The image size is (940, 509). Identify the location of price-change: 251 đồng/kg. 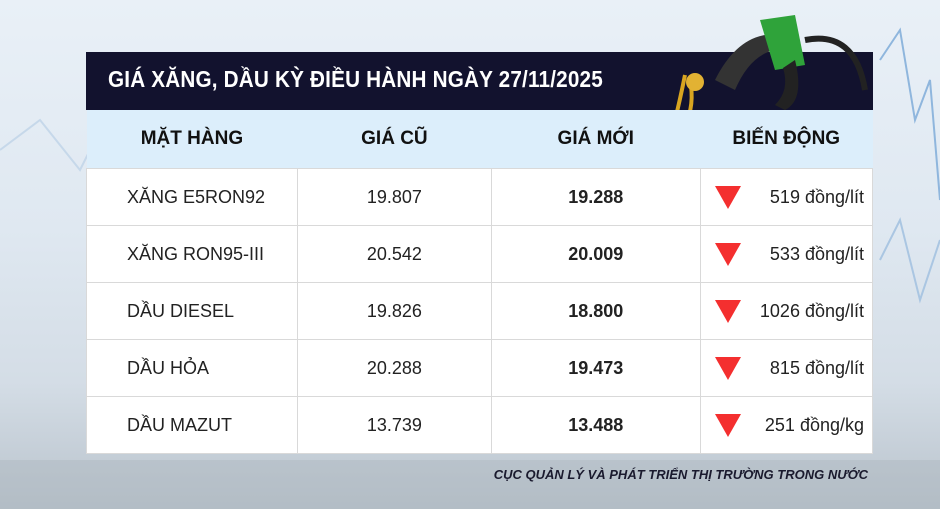
(786, 425).